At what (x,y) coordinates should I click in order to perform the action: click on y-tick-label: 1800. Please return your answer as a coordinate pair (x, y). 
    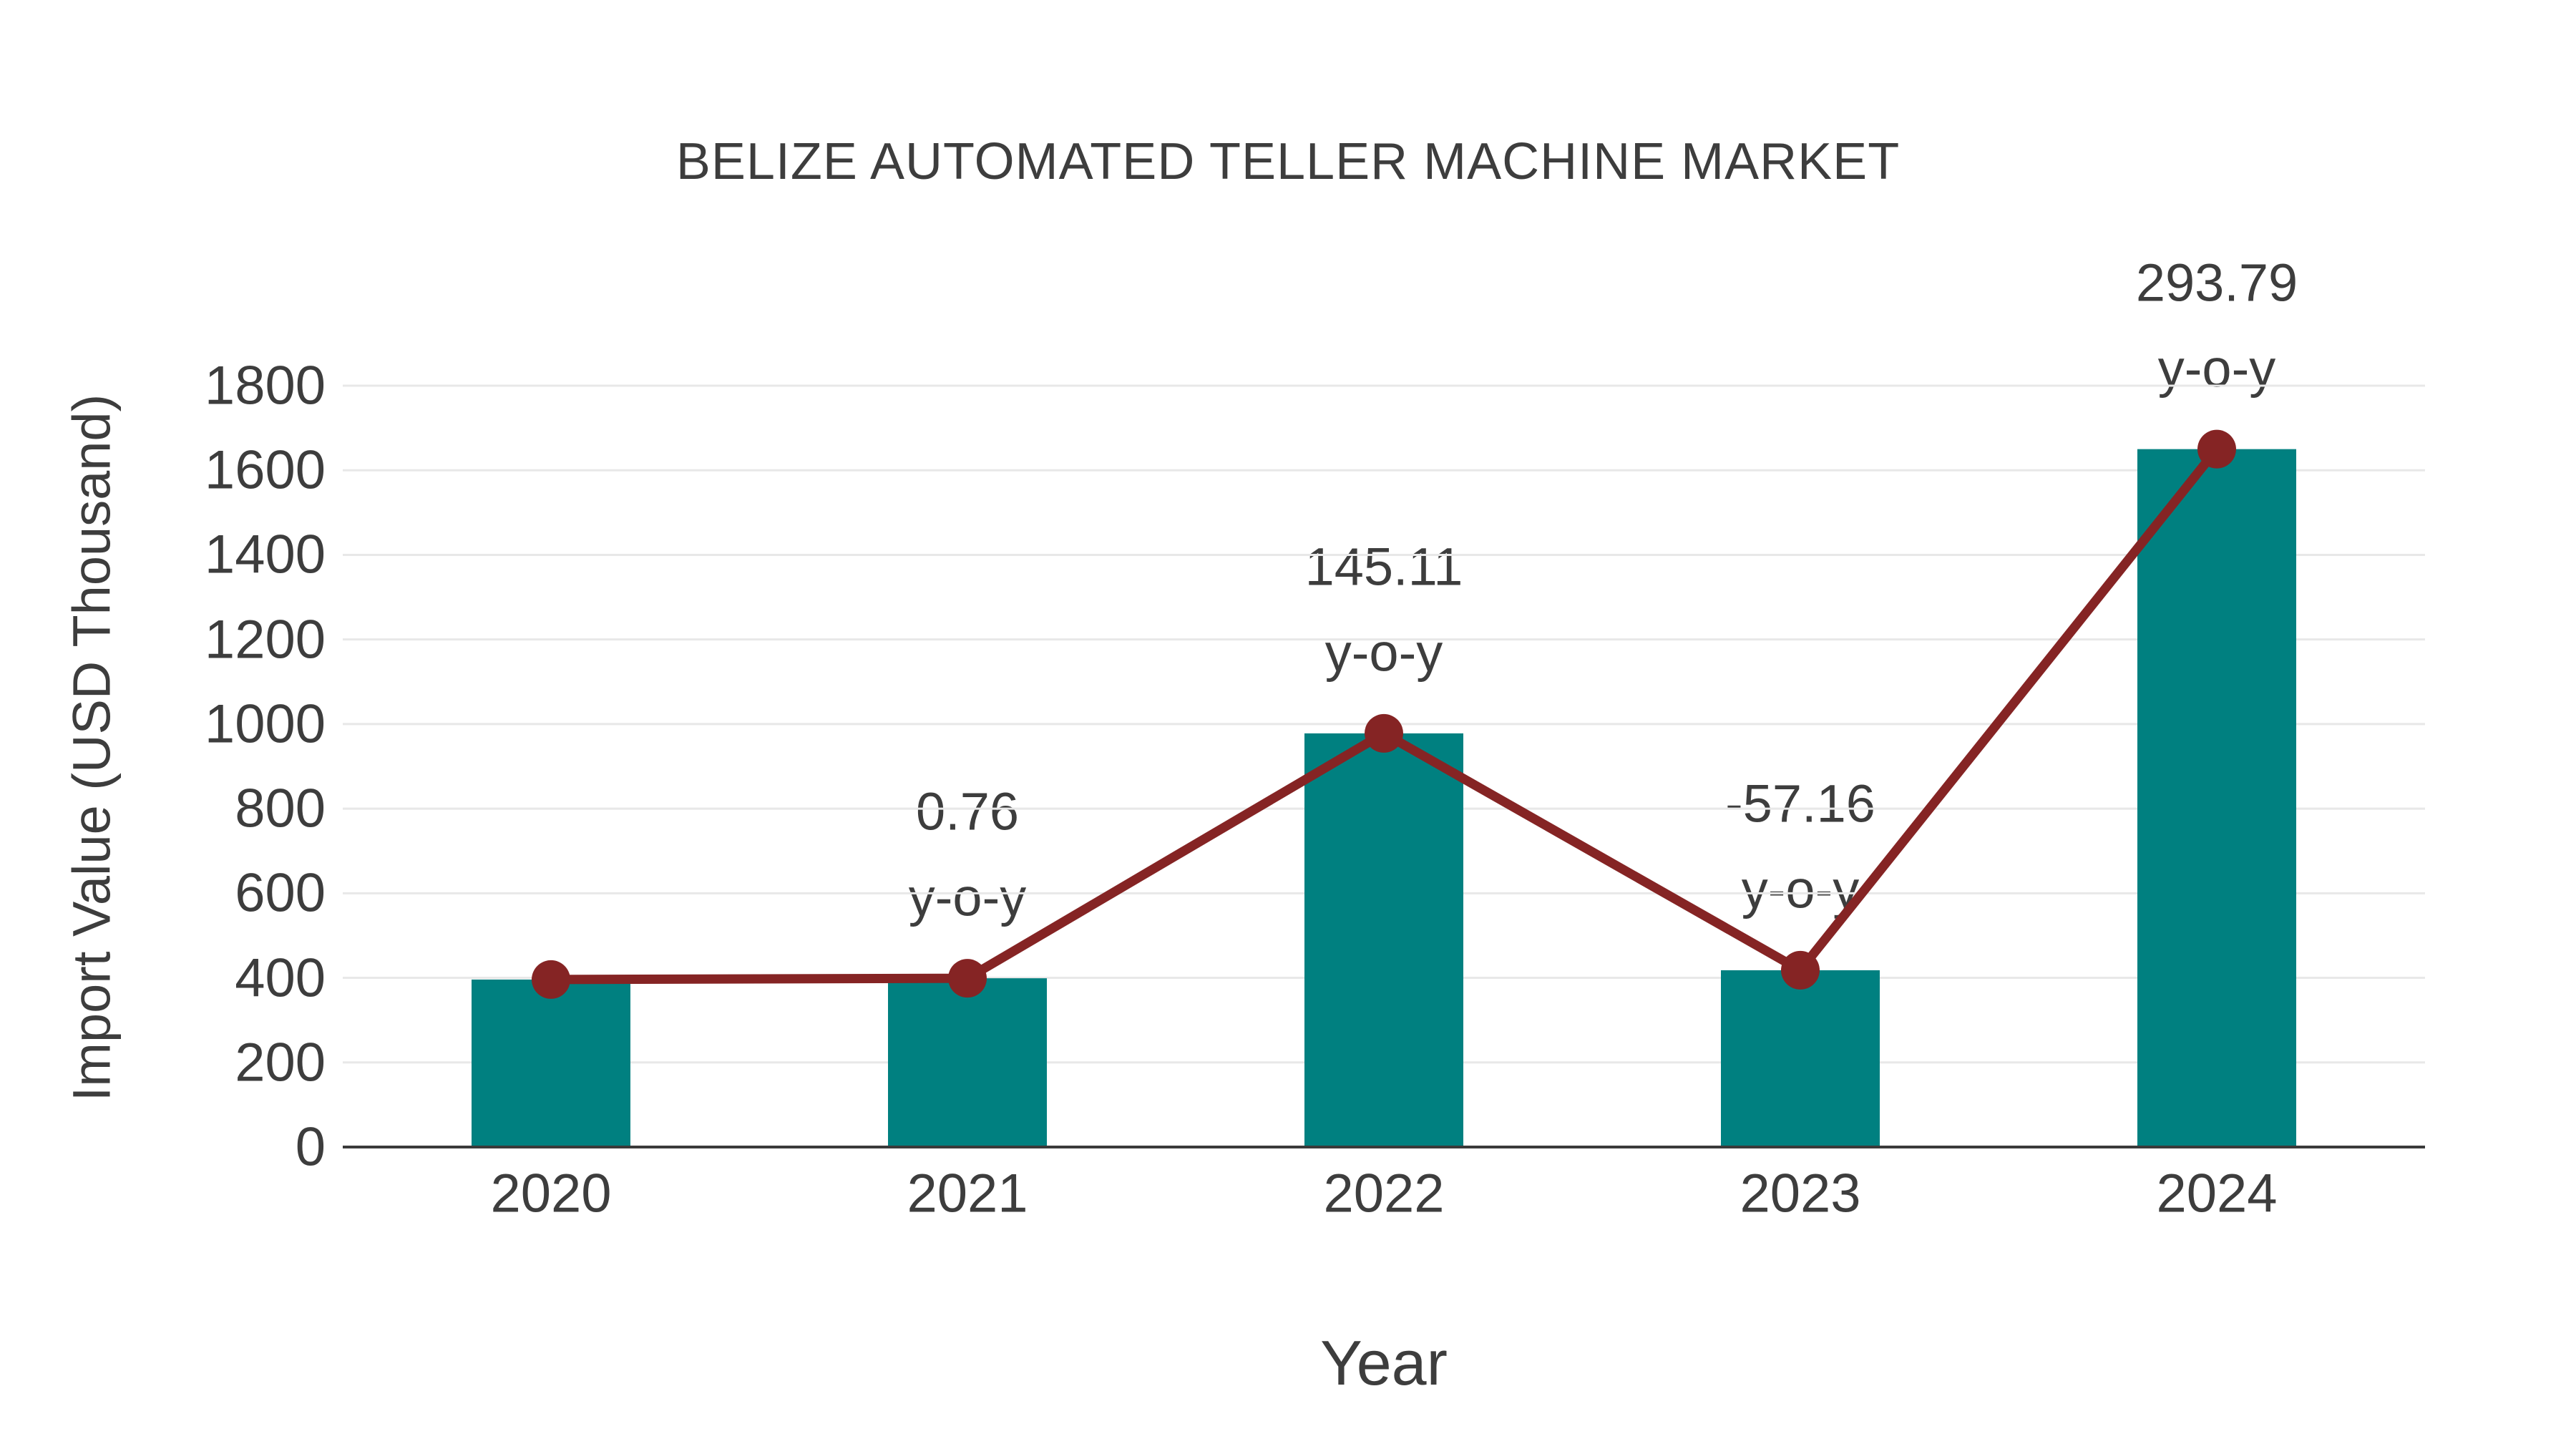
    Looking at the image, I should click on (265, 385).